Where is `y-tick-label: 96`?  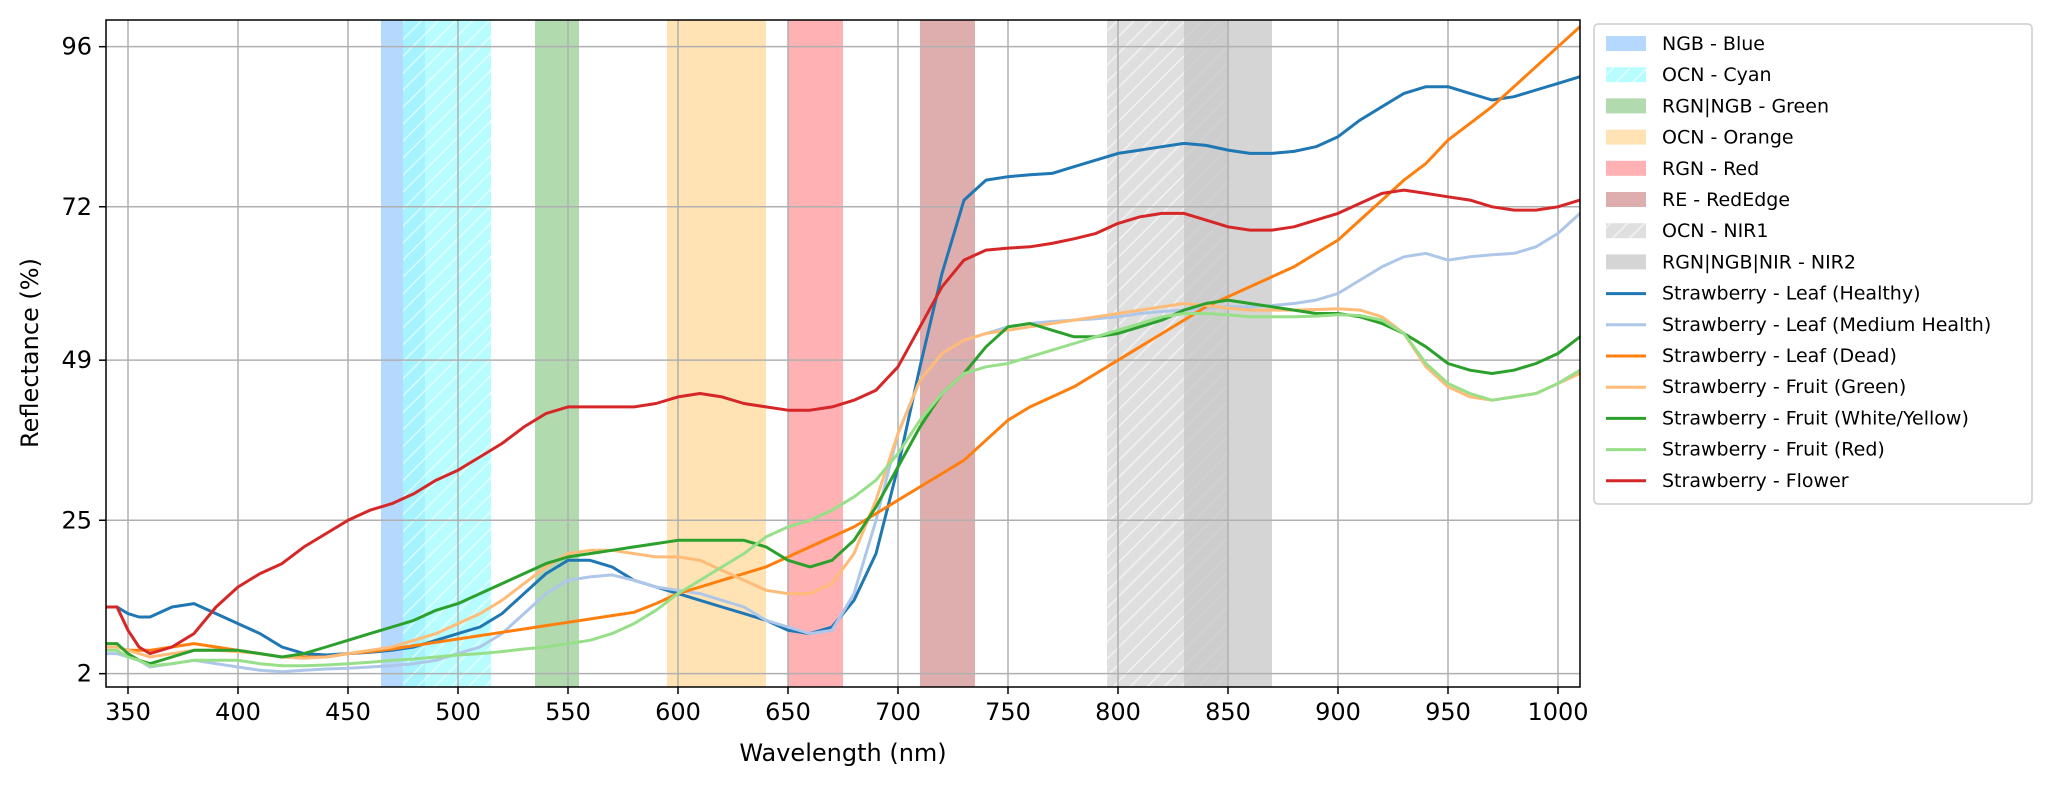
y-tick-label: 96 is located at coordinates (76, 47).